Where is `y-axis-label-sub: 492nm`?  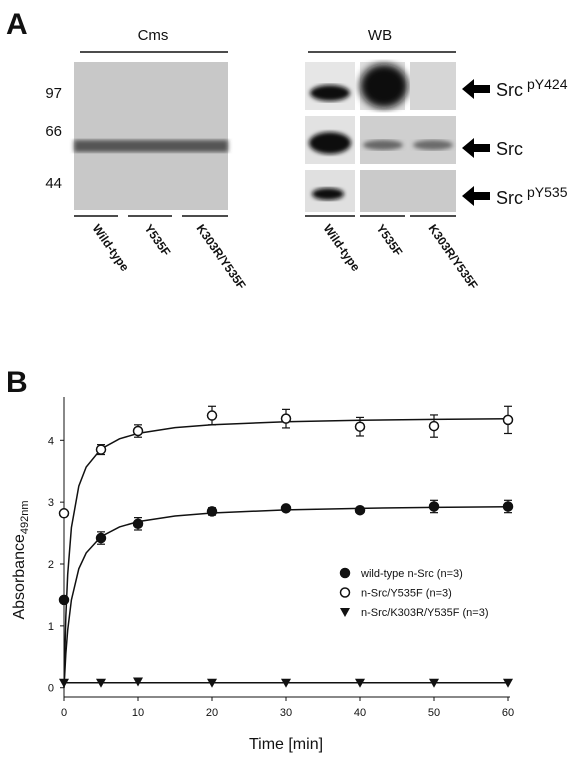 y-axis-label-sub: 492nm is located at coordinates (25, 517).